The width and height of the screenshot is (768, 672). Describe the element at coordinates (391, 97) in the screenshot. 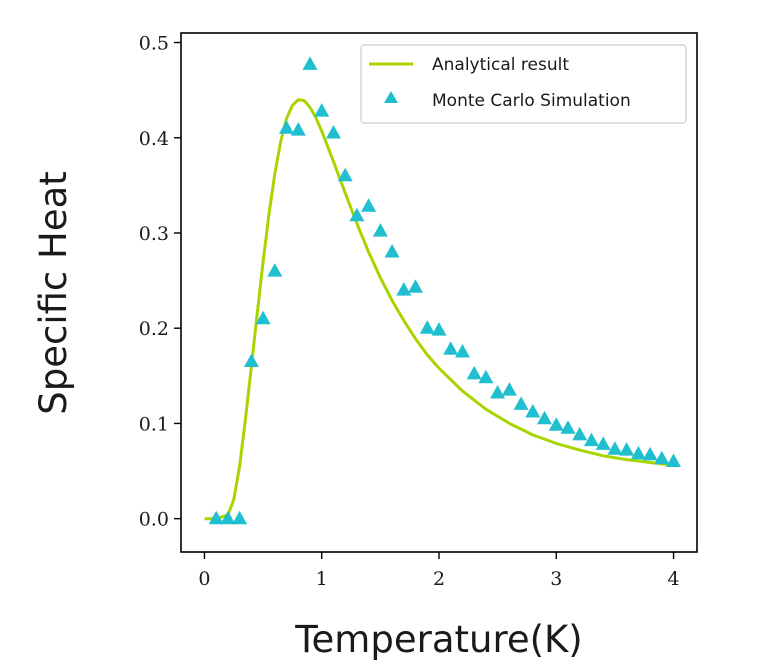

I see `legend-triangle-swatch` at that location.